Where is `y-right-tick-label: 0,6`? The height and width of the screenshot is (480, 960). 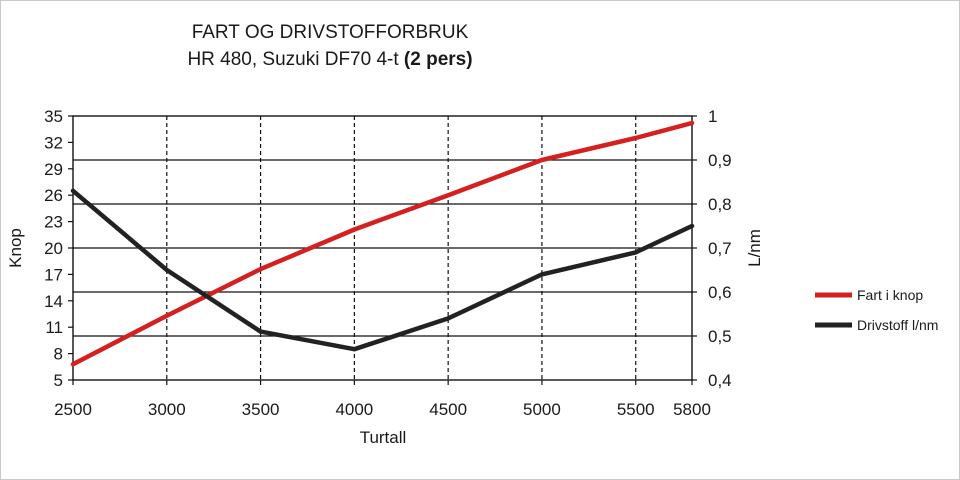 y-right-tick-label: 0,6 is located at coordinates (720, 292).